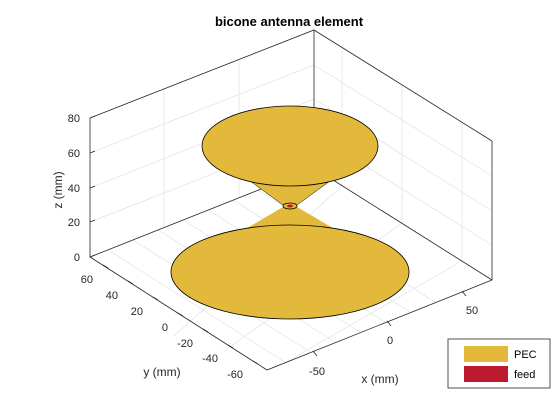 The image size is (560, 420). Describe the element at coordinates (87, 280) in the screenshot. I see `y-tick-label: 60` at that location.